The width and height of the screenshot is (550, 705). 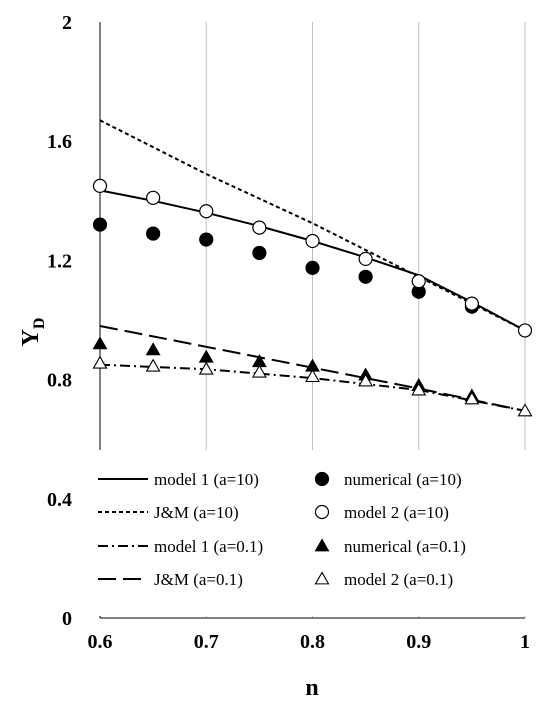 What do you see at coordinates (206, 479) in the screenshot?
I see `legend-label-model-1-a-10: model 1 (a=10)` at bounding box center [206, 479].